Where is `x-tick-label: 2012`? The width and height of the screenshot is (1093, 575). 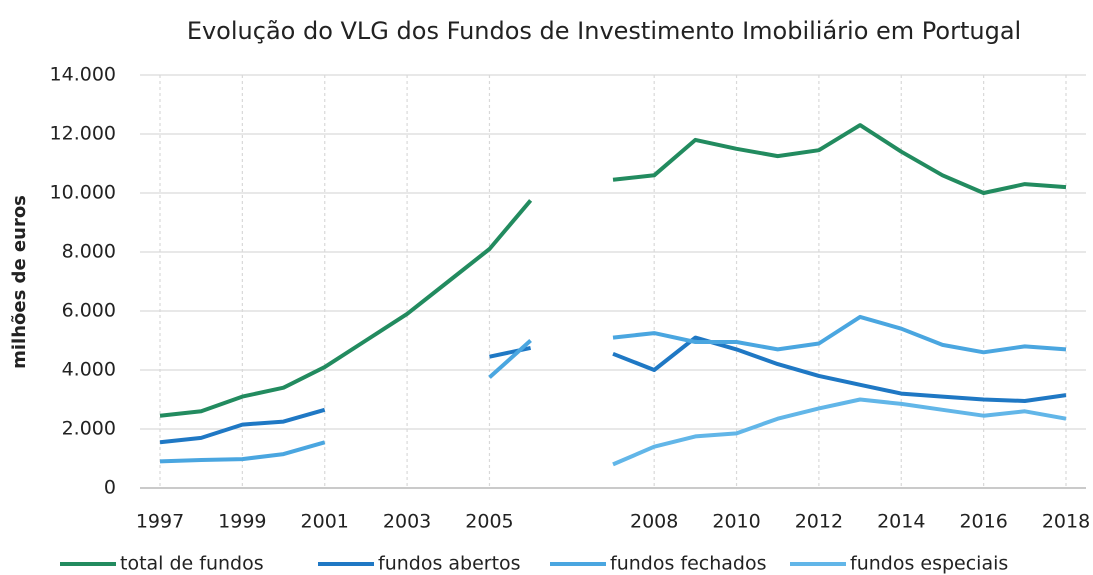 x-tick-label: 2012 is located at coordinates (819, 522).